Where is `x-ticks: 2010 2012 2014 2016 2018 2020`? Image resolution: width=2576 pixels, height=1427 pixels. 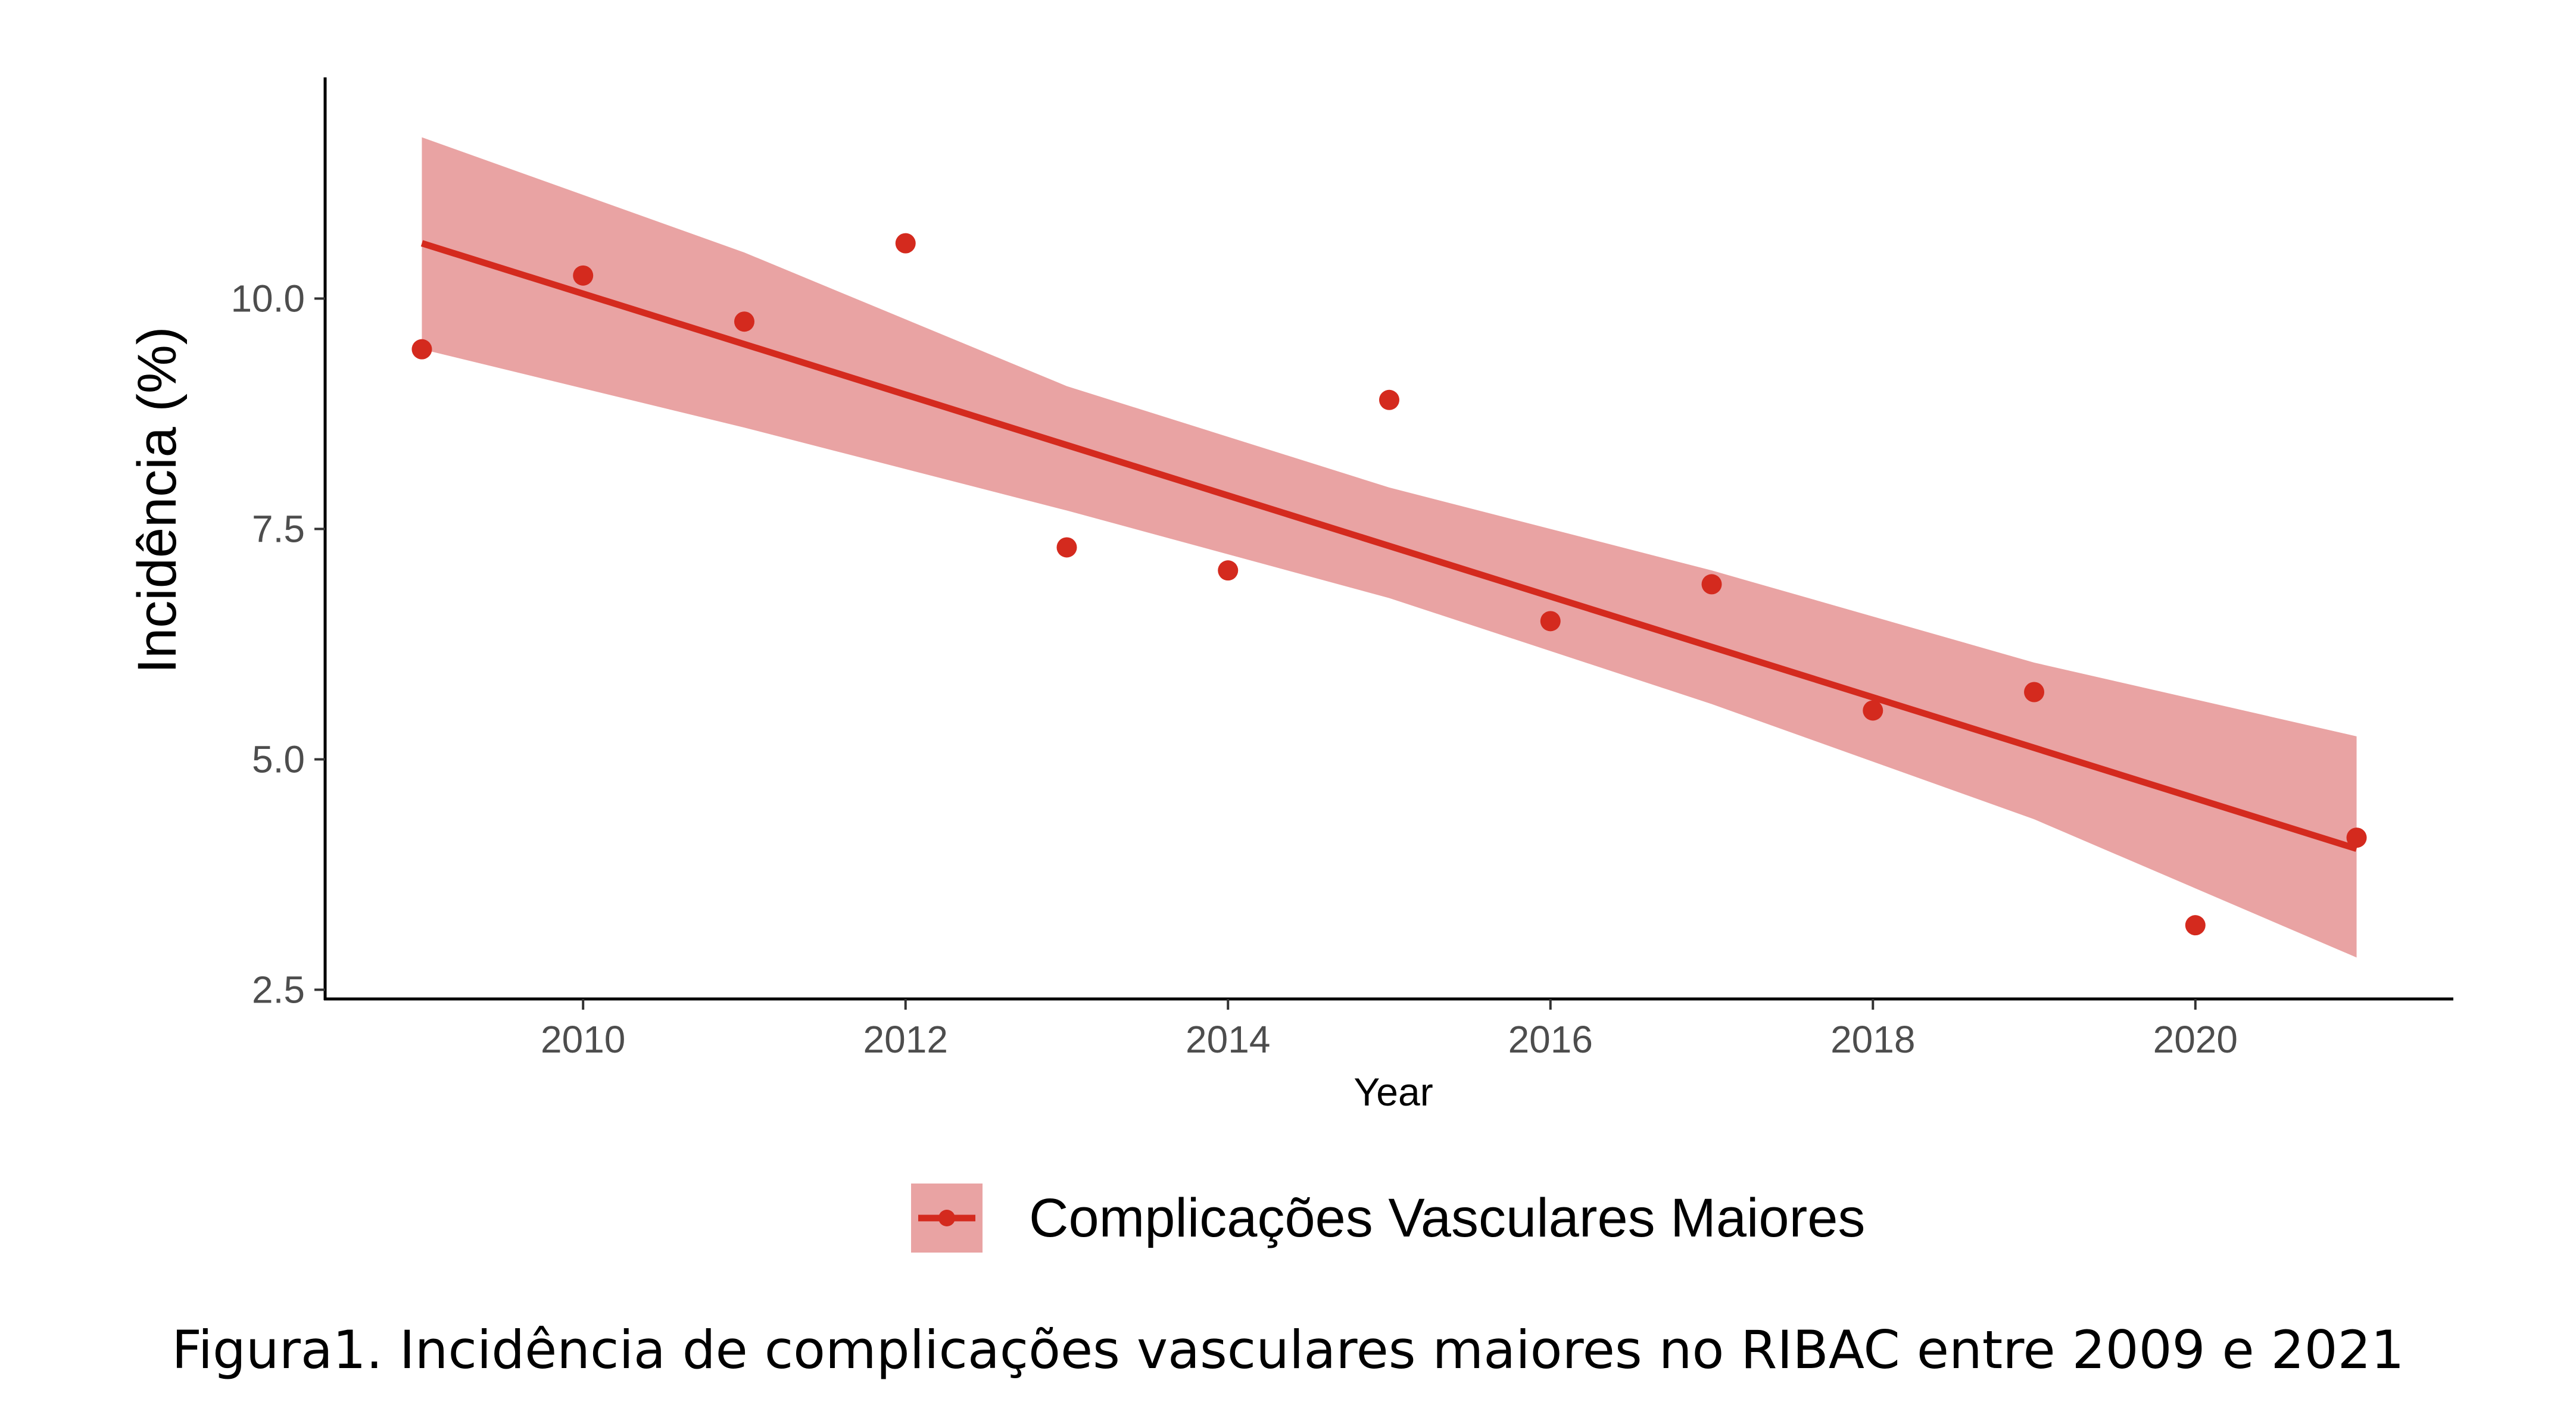
x-ticks: 2010 2012 2014 2016 2018 2020 is located at coordinates (1389, 1030).